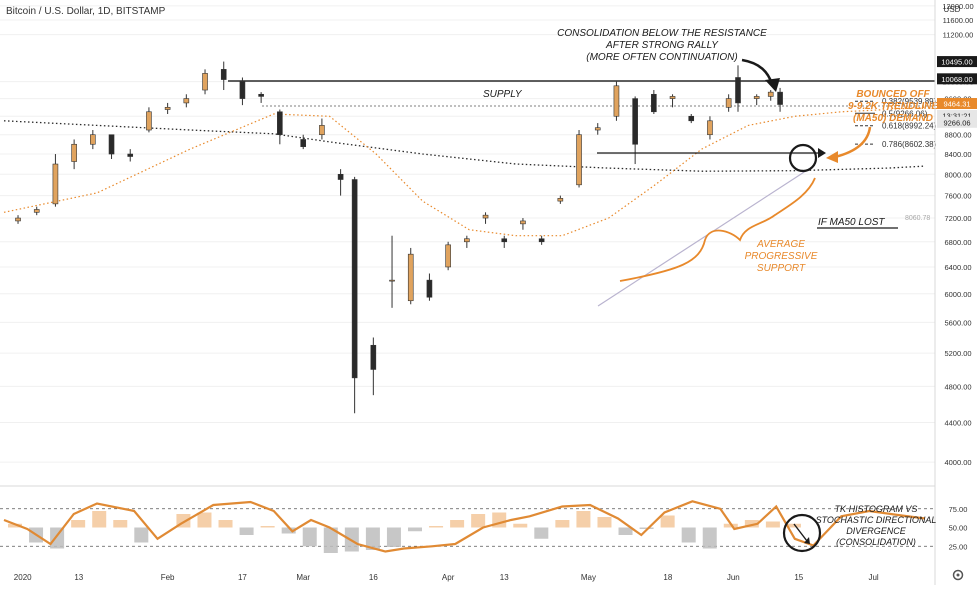  Describe the element at coordinates (893, 118) in the screenshot. I see `bounced-line-3: (MA50) DEMAND` at that location.